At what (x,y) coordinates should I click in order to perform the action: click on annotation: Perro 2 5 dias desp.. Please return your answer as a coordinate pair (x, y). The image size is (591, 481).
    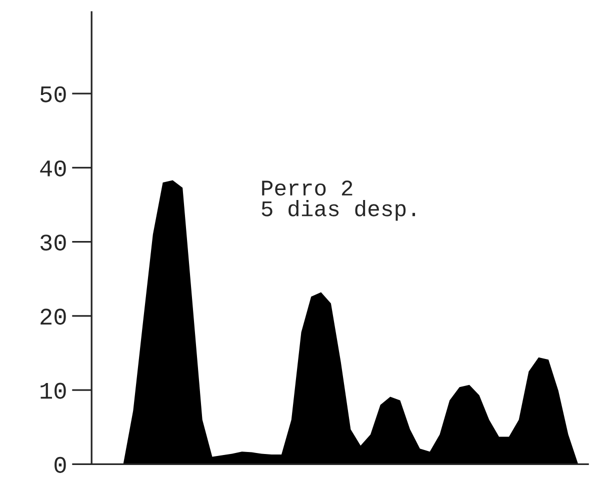
    Looking at the image, I should click on (339, 200).